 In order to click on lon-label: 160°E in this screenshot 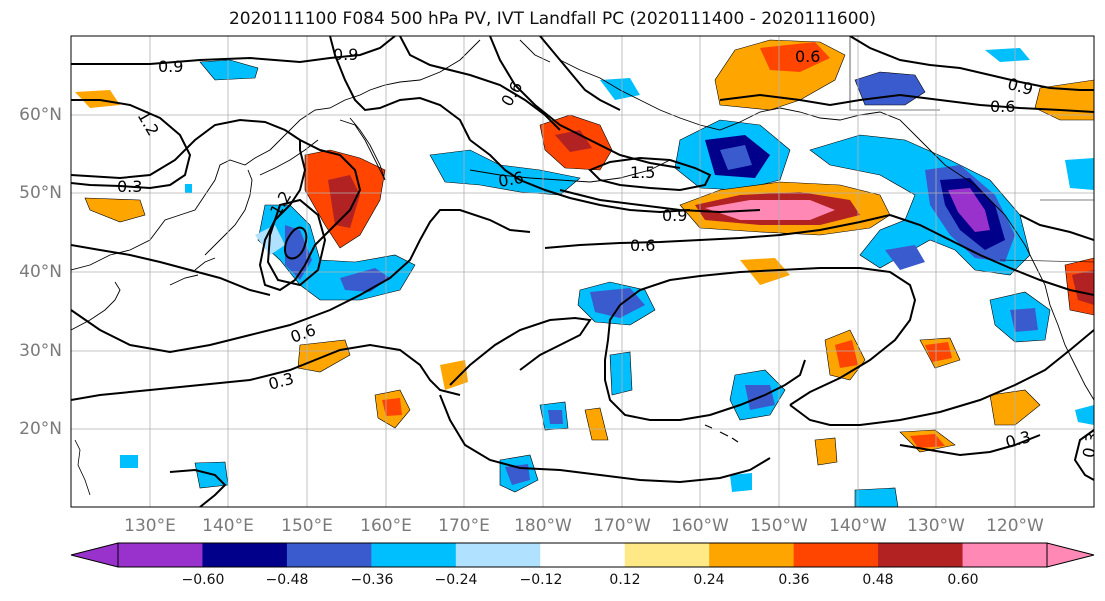, I will do `click(386, 526)`.